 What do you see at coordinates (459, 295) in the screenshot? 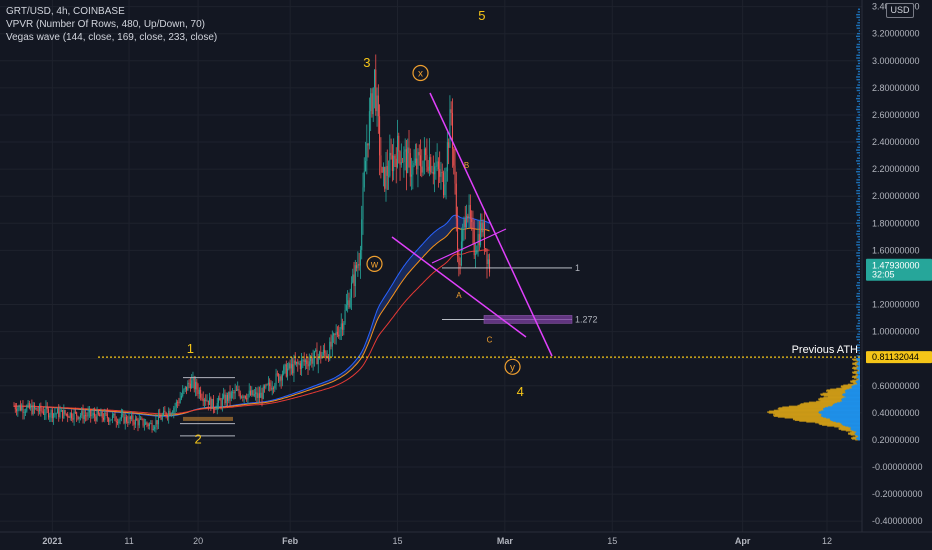
I see `wave-label-A: A` at bounding box center [459, 295].